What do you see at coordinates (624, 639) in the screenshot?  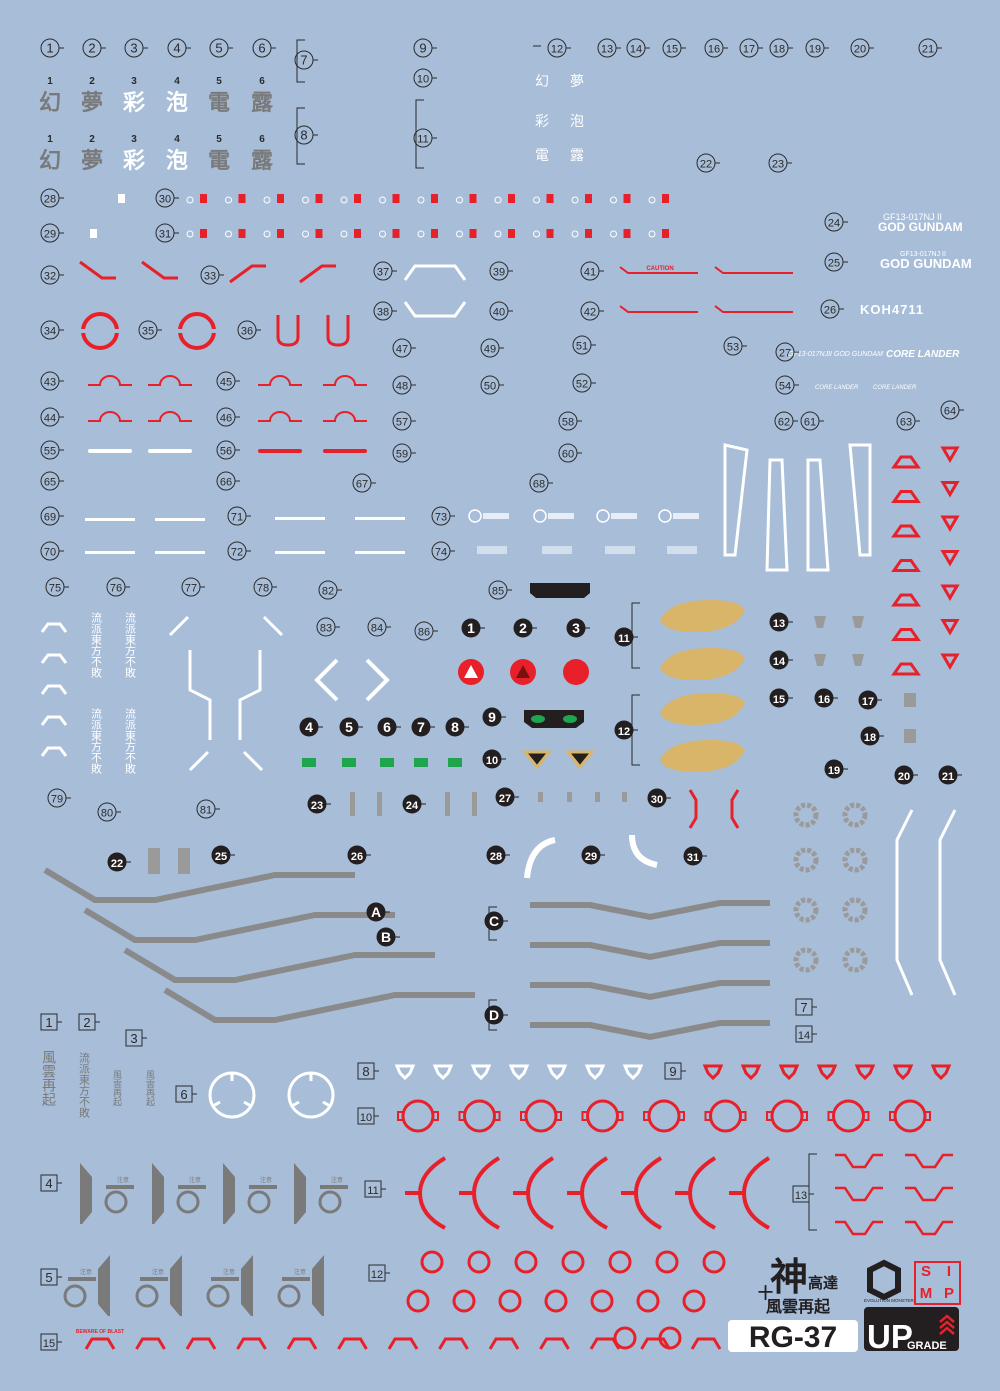 I see `marker-label: 11` at bounding box center [624, 639].